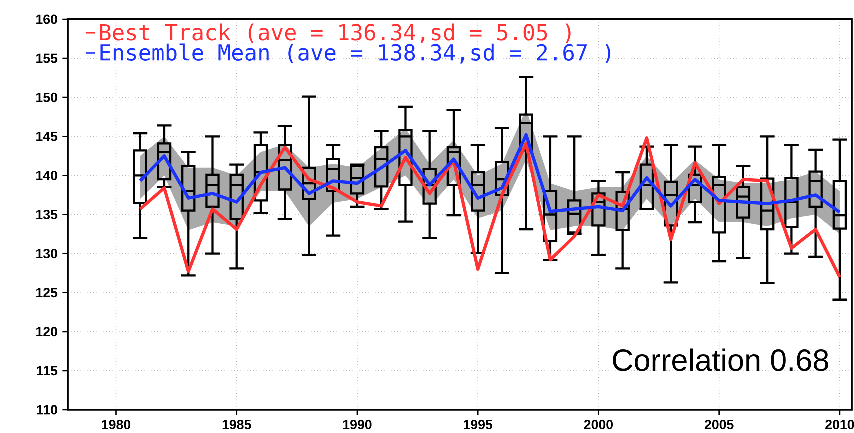 The height and width of the screenshot is (433, 854). Describe the element at coordinates (720, 360) in the screenshot. I see `annotation: Correlation 0.68` at that location.